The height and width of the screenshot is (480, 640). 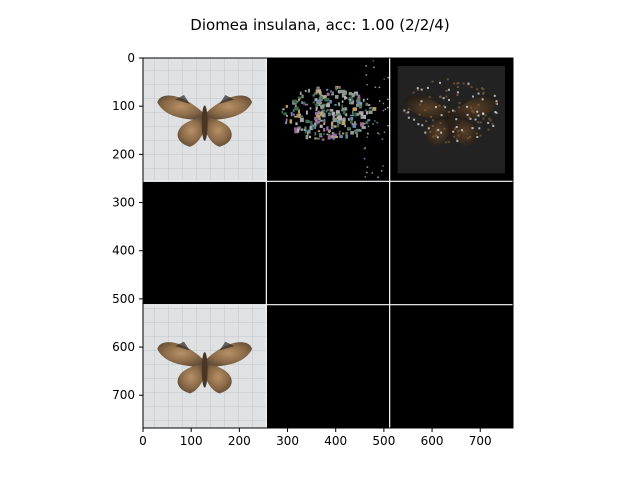 What do you see at coordinates (191, 378) in the screenshot?
I see `moth-hindwing-left` at bounding box center [191, 378].